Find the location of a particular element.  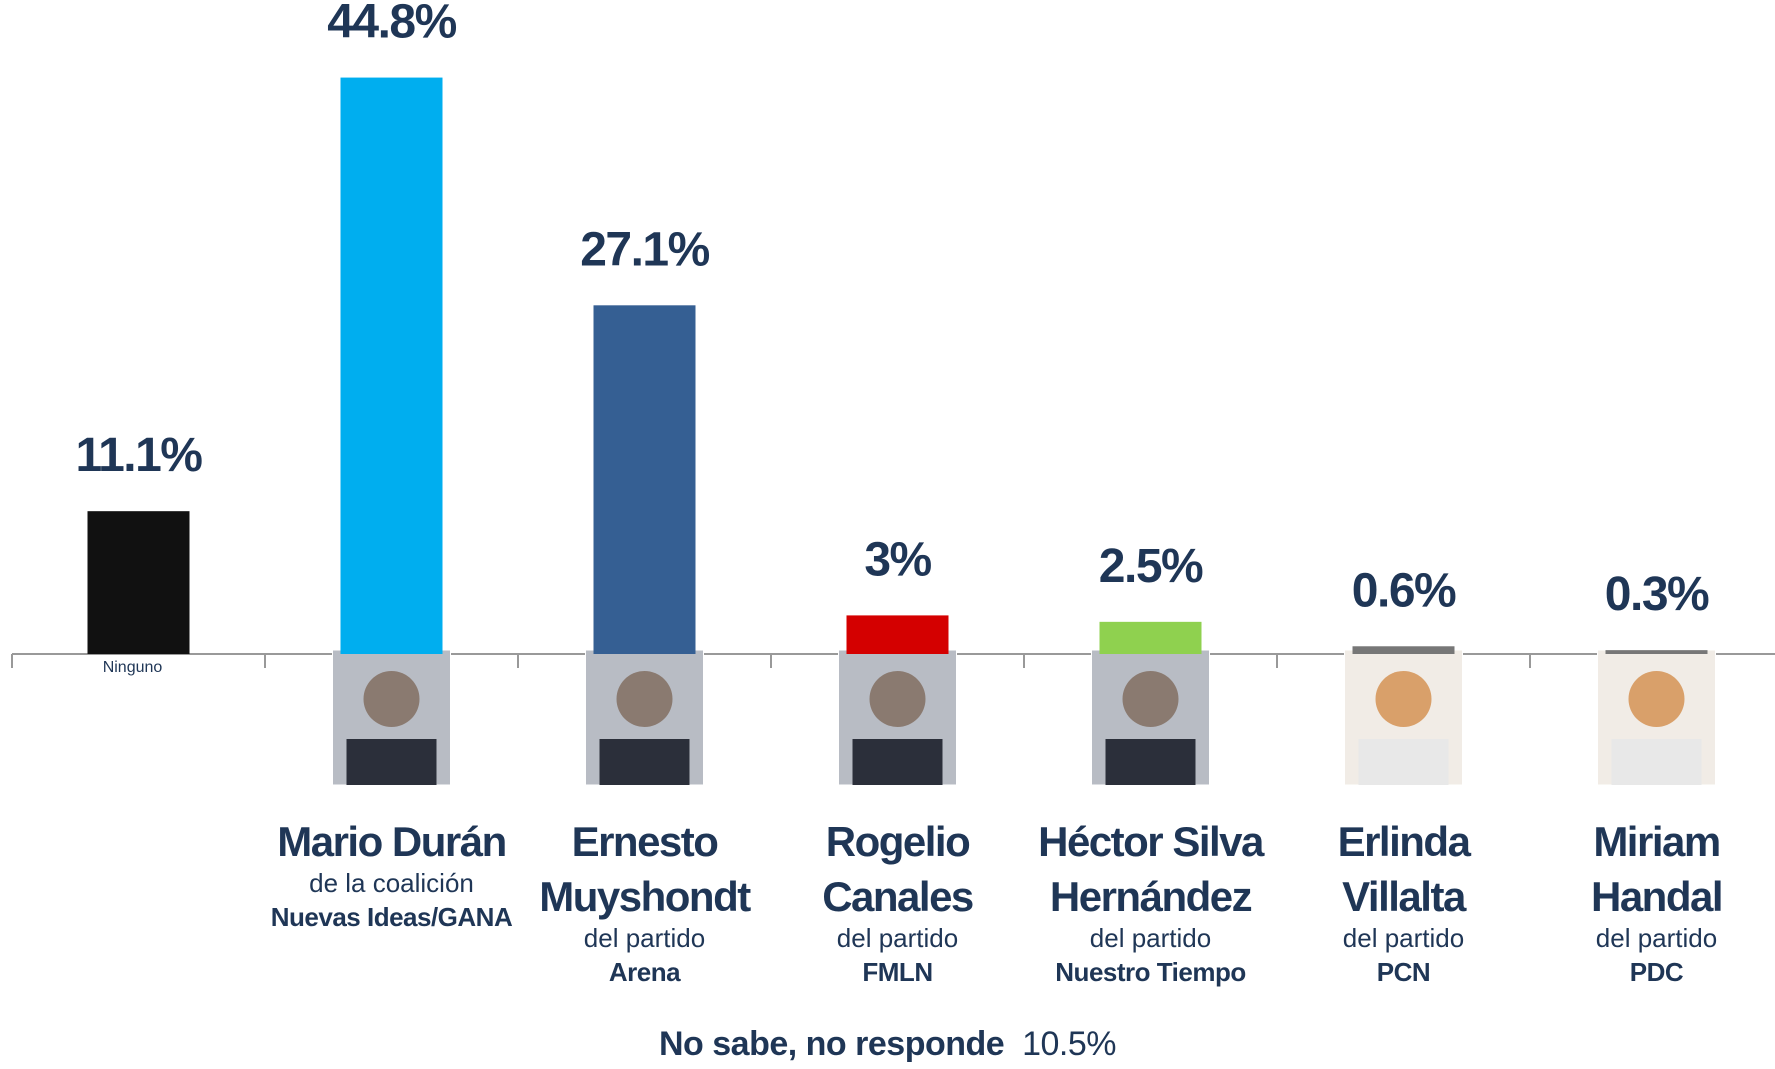

value-label: 11.1% is located at coordinates (139, 455).